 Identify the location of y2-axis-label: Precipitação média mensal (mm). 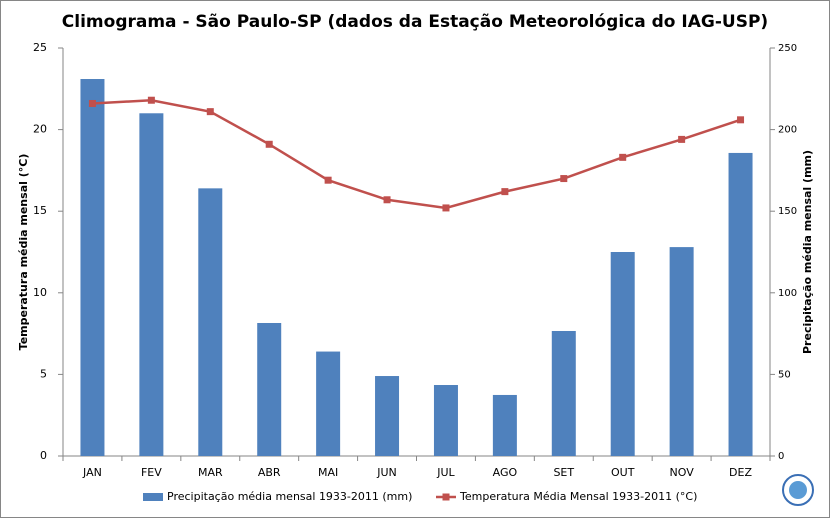
(807, 252).